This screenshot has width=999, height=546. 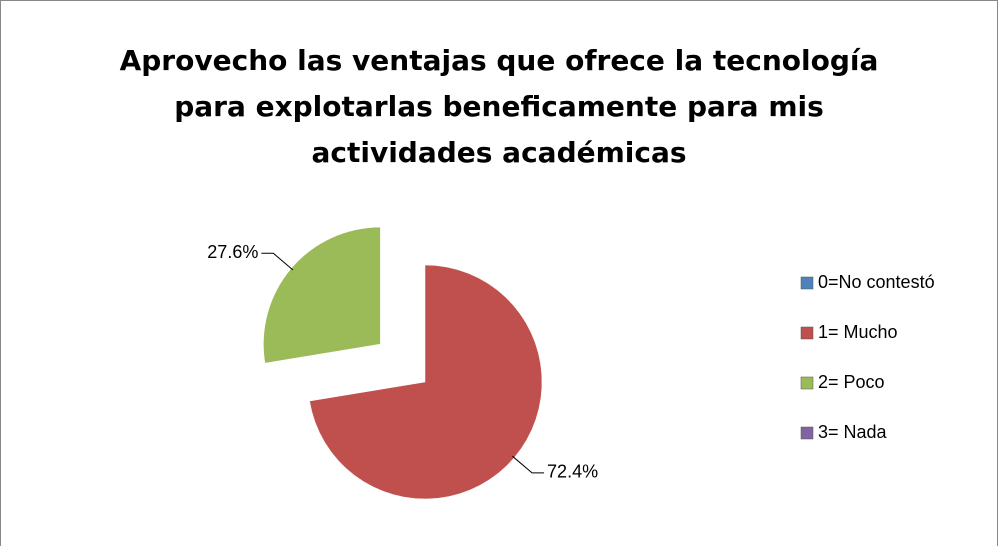 What do you see at coordinates (851, 382) in the screenshot?
I see `legend-label: 2= Poco` at bounding box center [851, 382].